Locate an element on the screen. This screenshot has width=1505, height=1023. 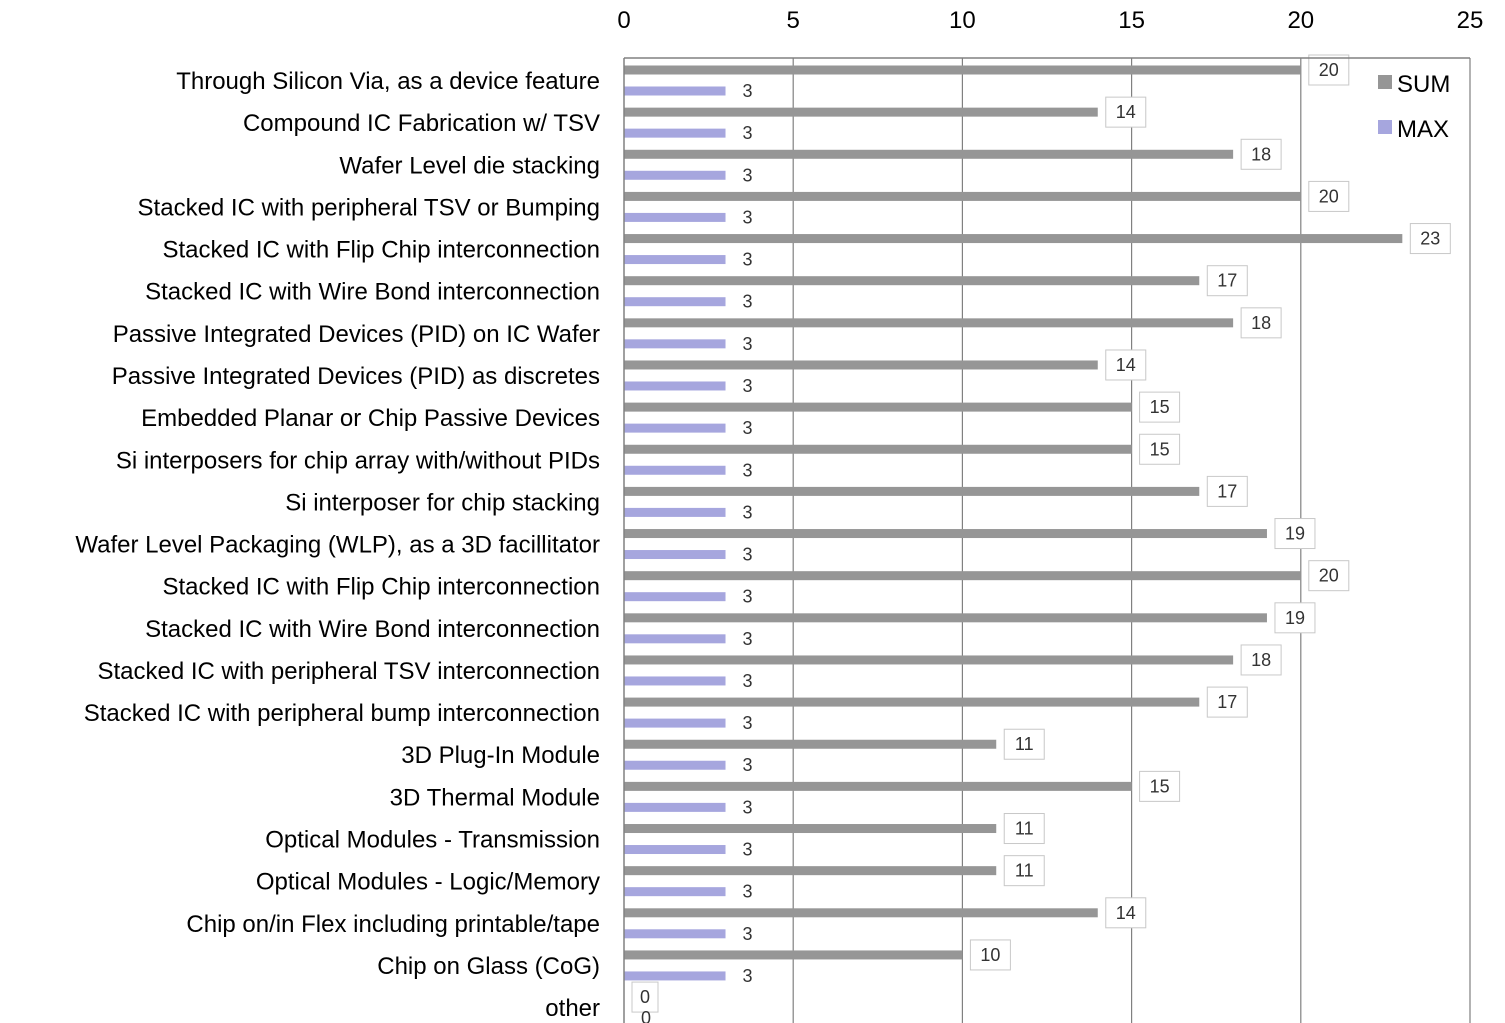
x-tick-label: 5 is located at coordinates (793, 20).